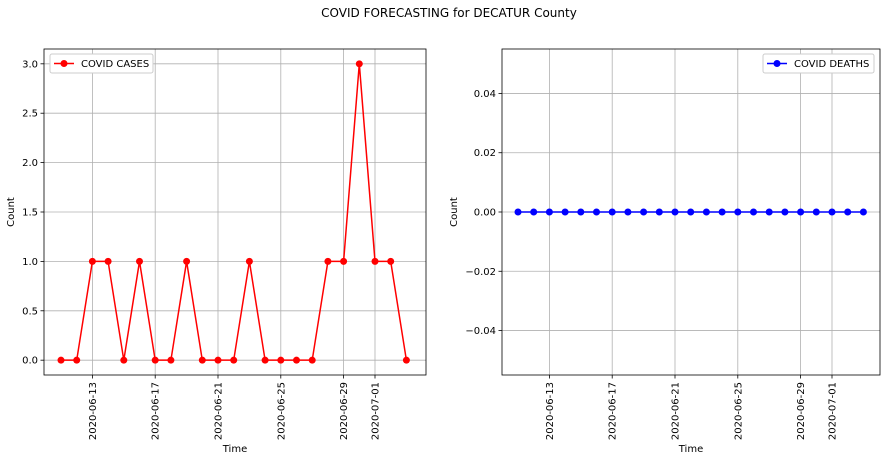 The image size is (888, 462). Describe the element at coordinates (690, 449) in the screenshot. I see `deaths-x-axis-label: Time` at that location.